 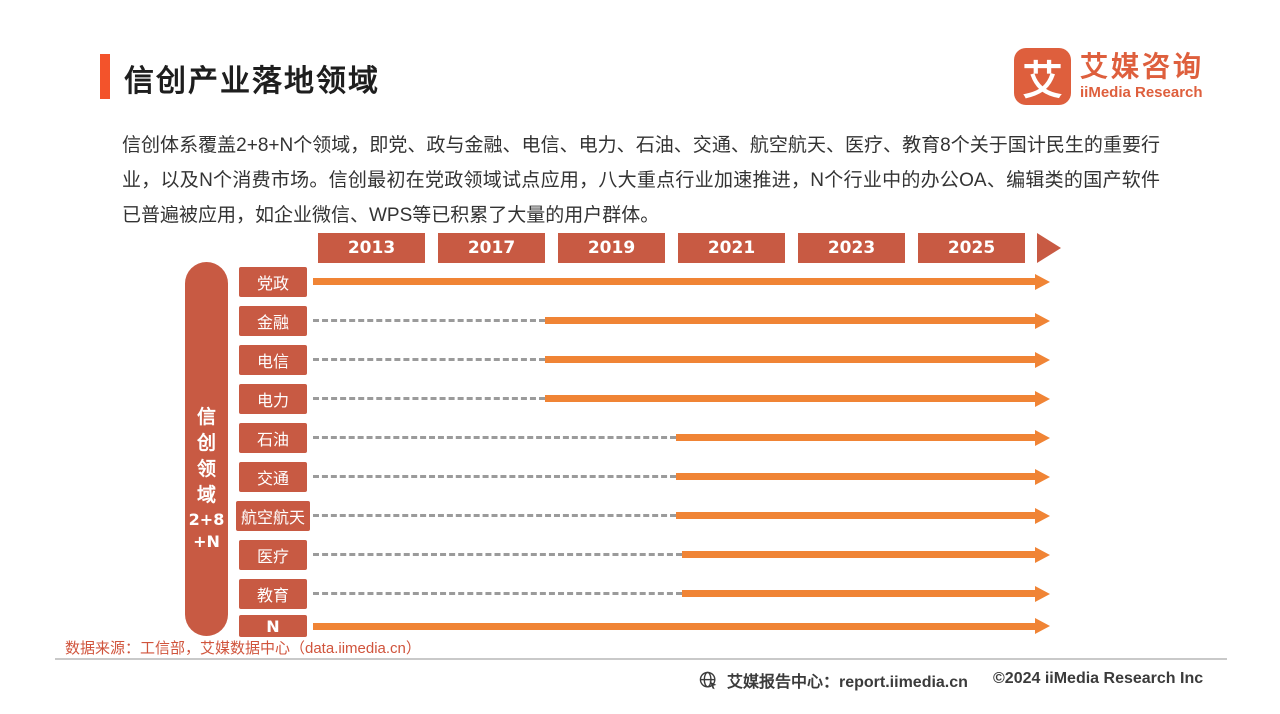 What do you see at coordinates (611, 248) in the screenshot?
I see `year-label-2019: 2019` at bounding box center [611, 248].